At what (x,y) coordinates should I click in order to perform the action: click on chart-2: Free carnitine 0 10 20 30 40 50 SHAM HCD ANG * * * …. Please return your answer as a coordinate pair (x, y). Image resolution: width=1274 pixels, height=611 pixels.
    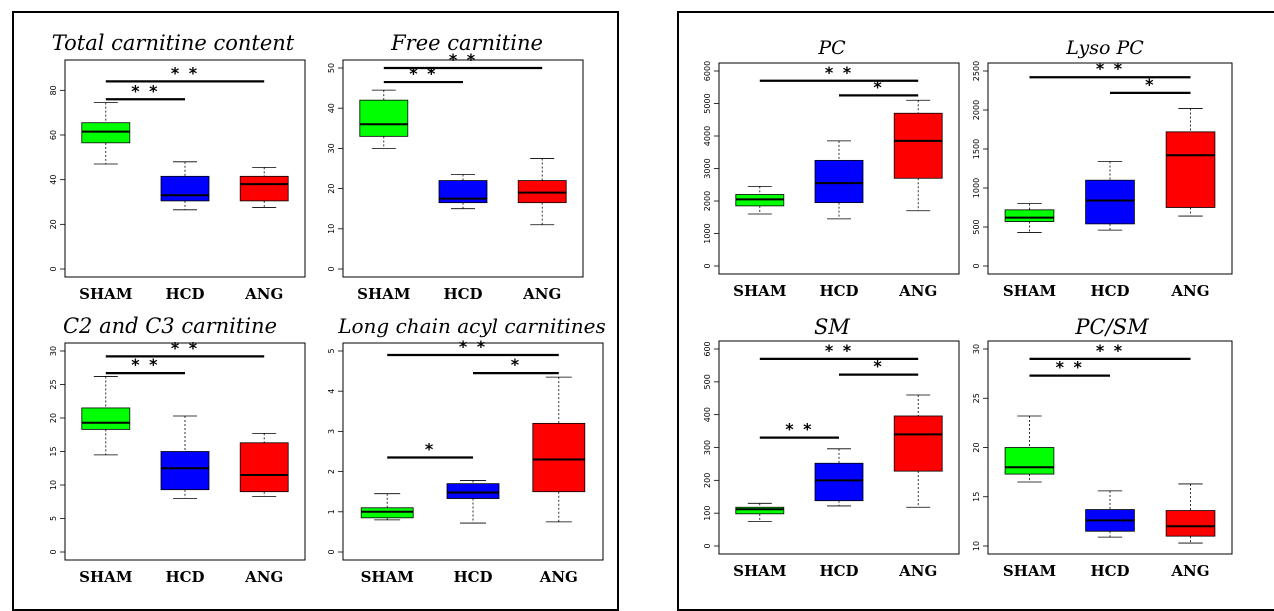
    Looking at the image, I should click on (455, 167).